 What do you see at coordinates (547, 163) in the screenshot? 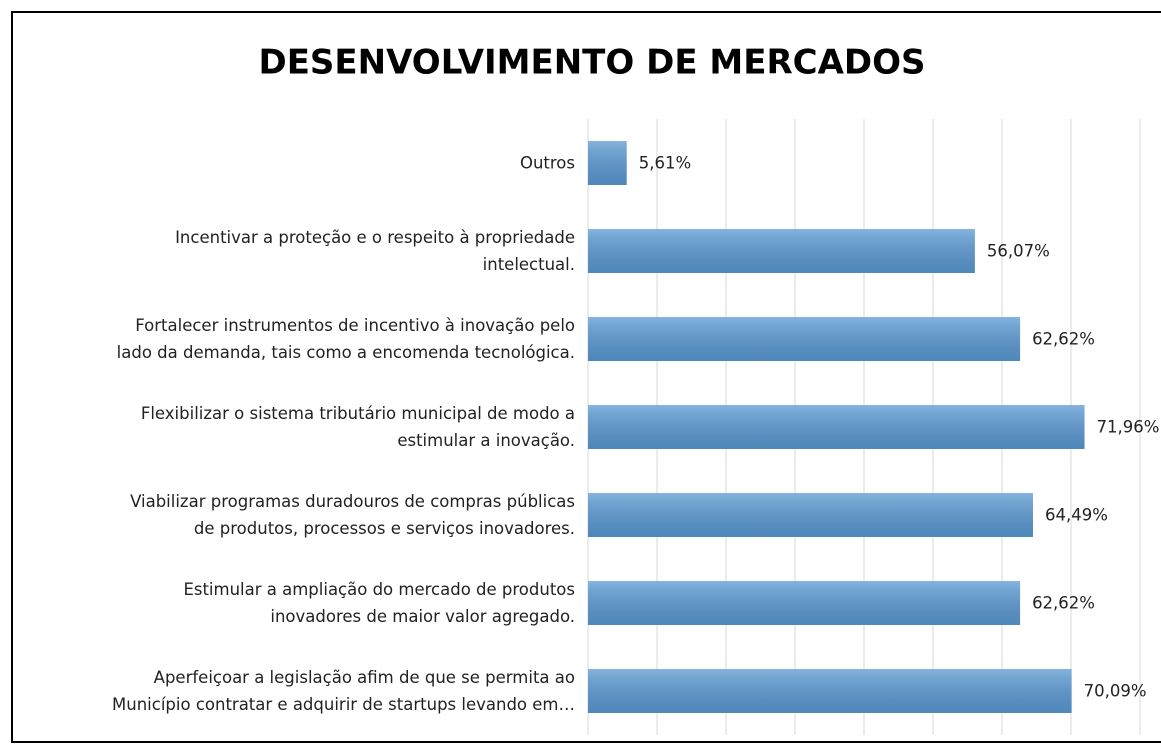
I see `category-label: Outros` at bounding box center [547, 163].